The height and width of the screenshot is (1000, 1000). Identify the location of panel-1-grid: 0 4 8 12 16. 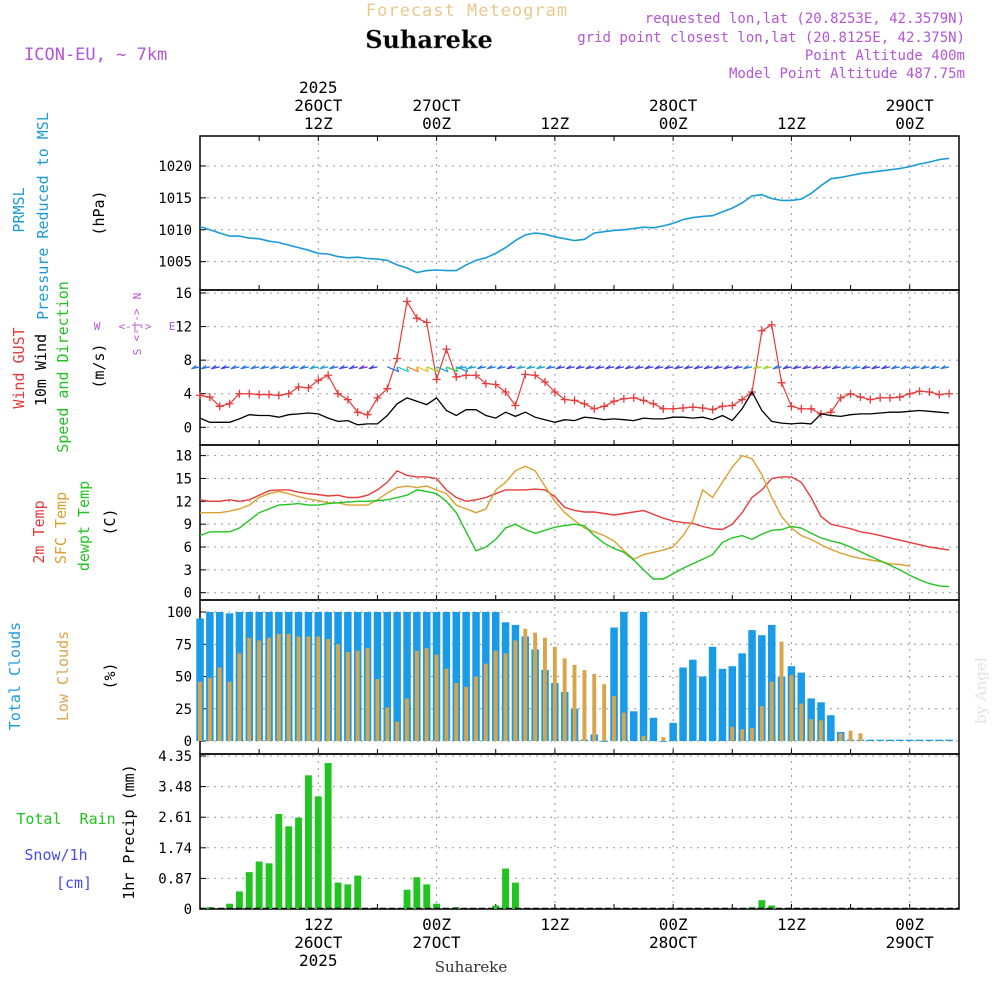
(567, 365).